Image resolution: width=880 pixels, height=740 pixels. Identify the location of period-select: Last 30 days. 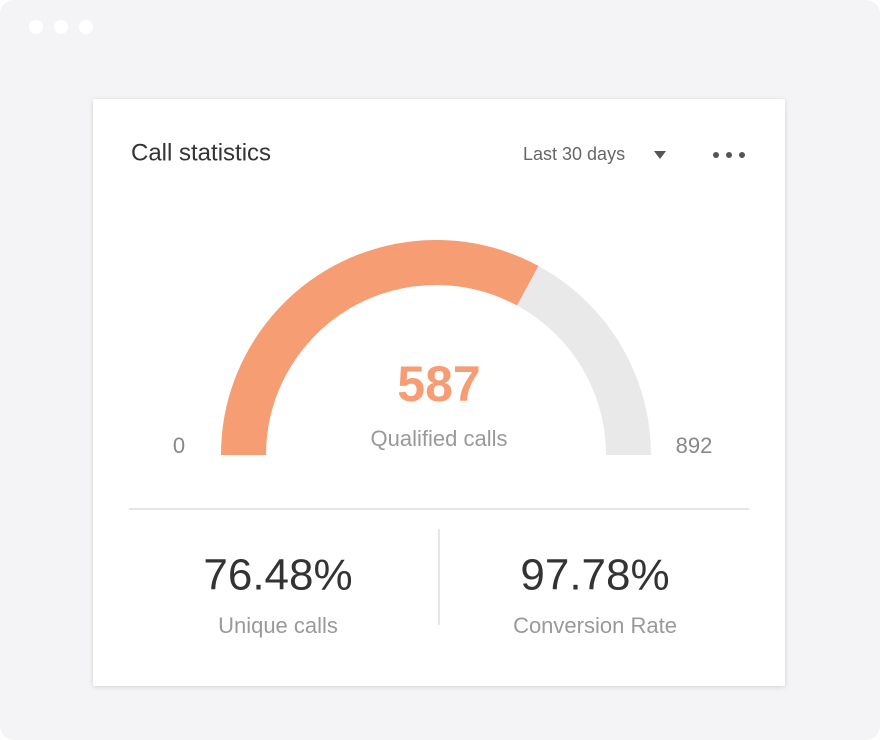
(574, 154).